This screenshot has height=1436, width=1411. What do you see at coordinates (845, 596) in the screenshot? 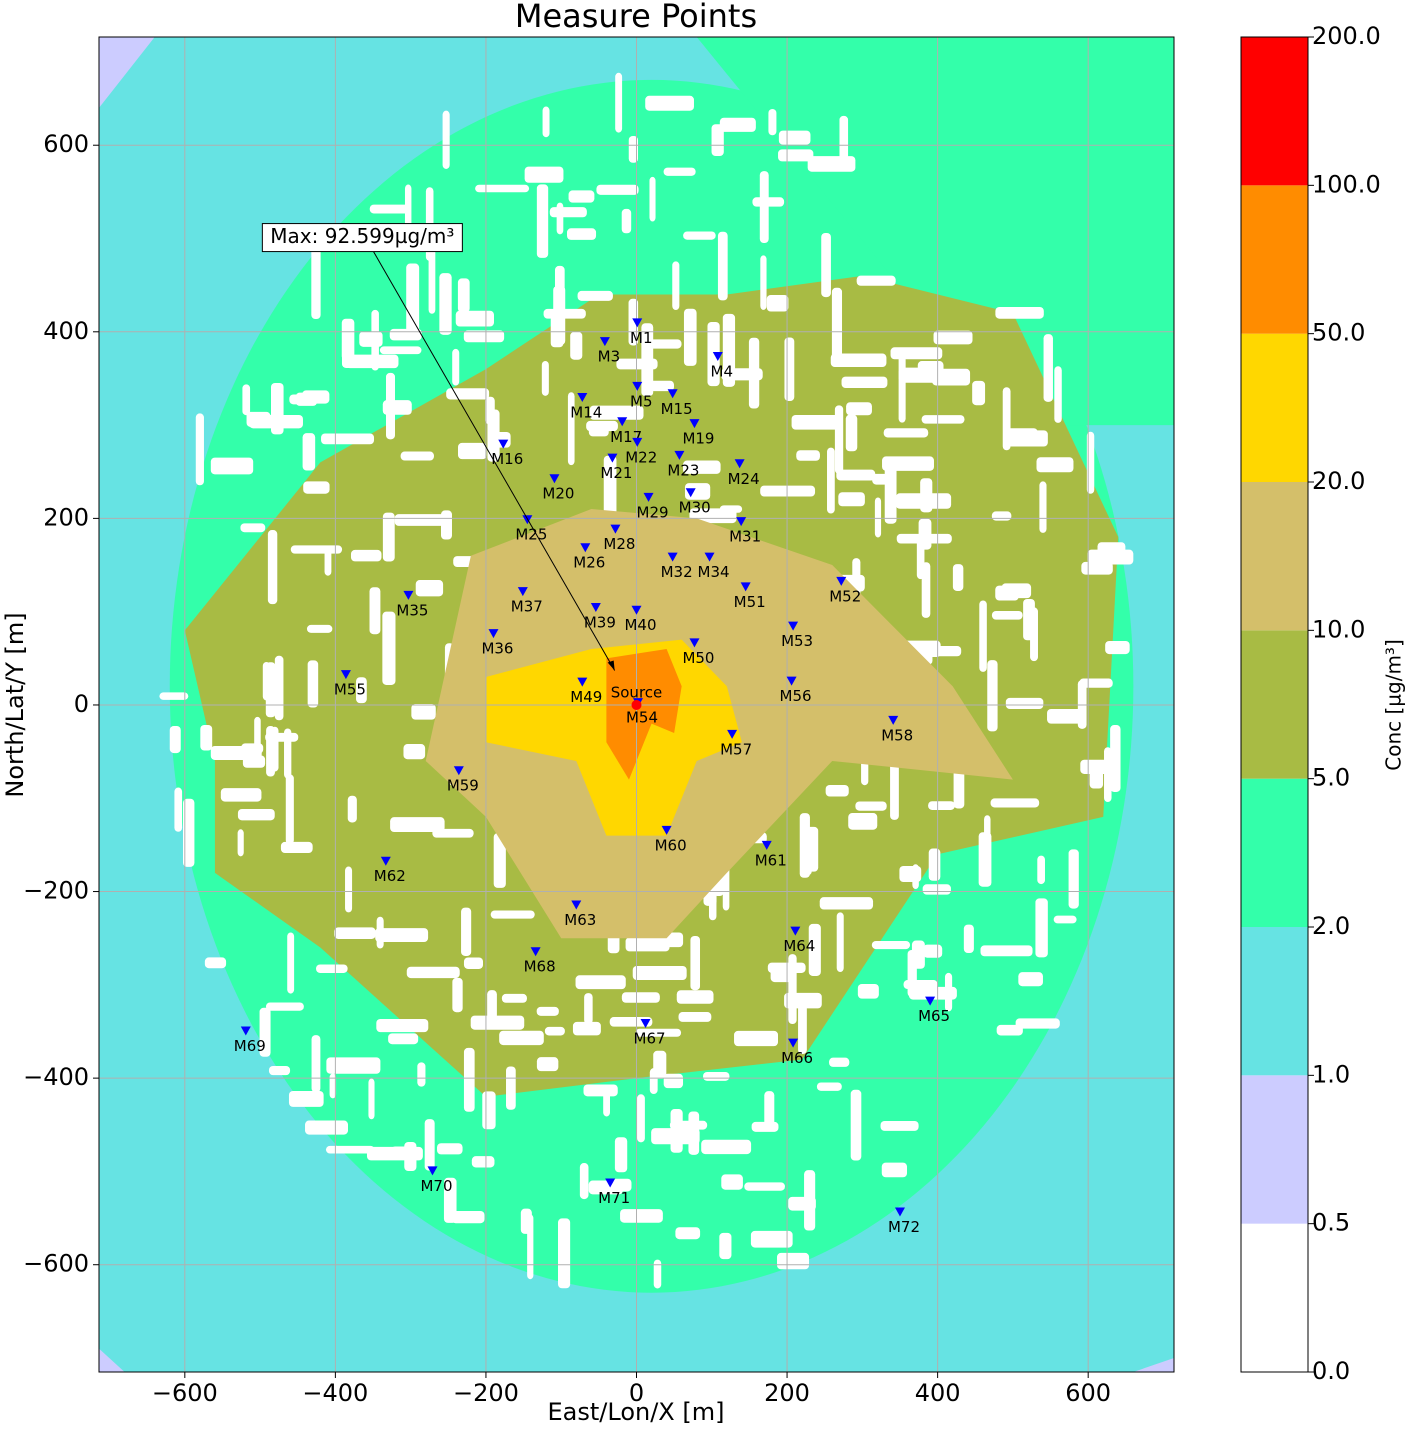
I see `point-label: M52` at bounding box center [845, 596].